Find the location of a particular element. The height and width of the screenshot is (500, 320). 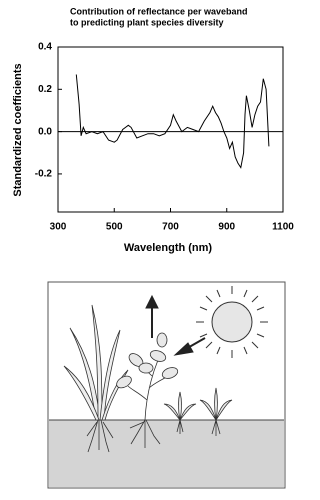

data-line is located at coordinates (172, 121).